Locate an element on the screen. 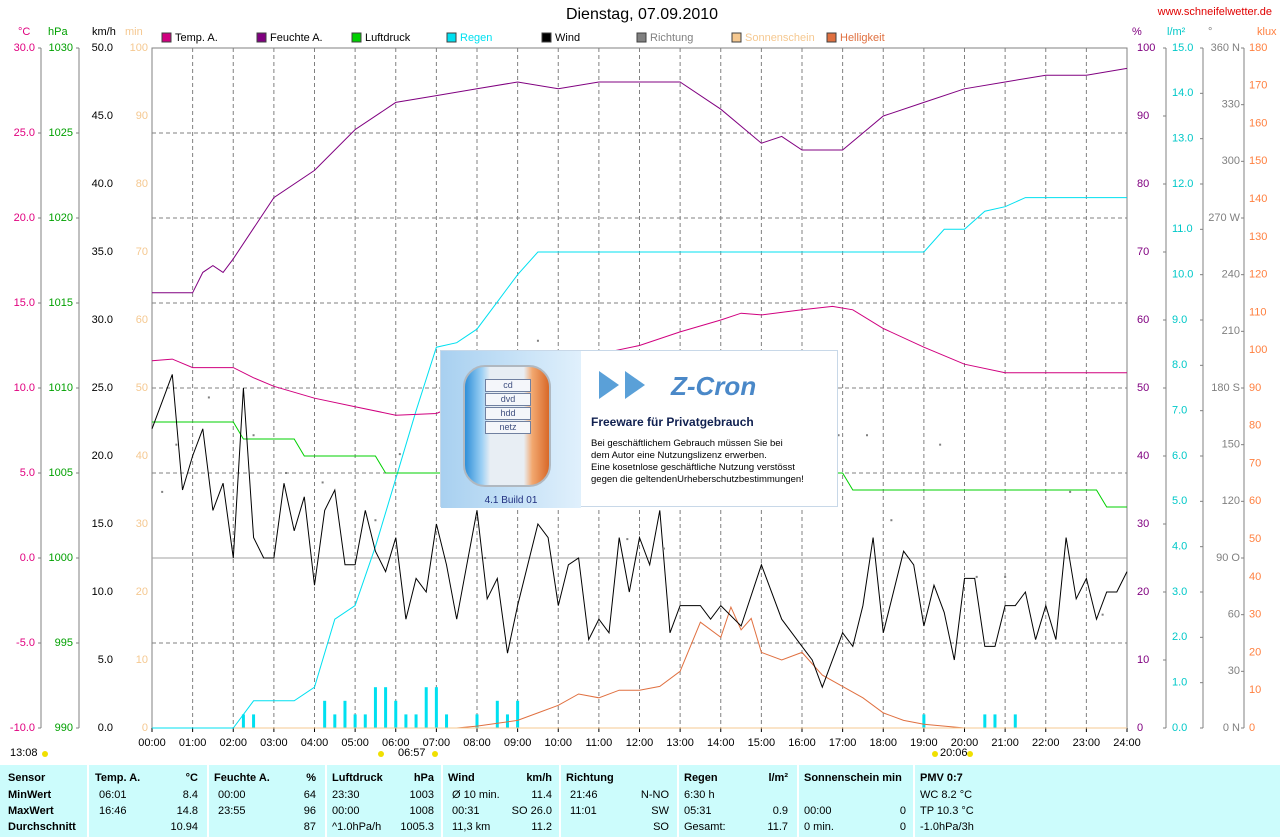 The image size is (1280, 837). x-tick-label: 07:00 is located at coordinates (437, 743).